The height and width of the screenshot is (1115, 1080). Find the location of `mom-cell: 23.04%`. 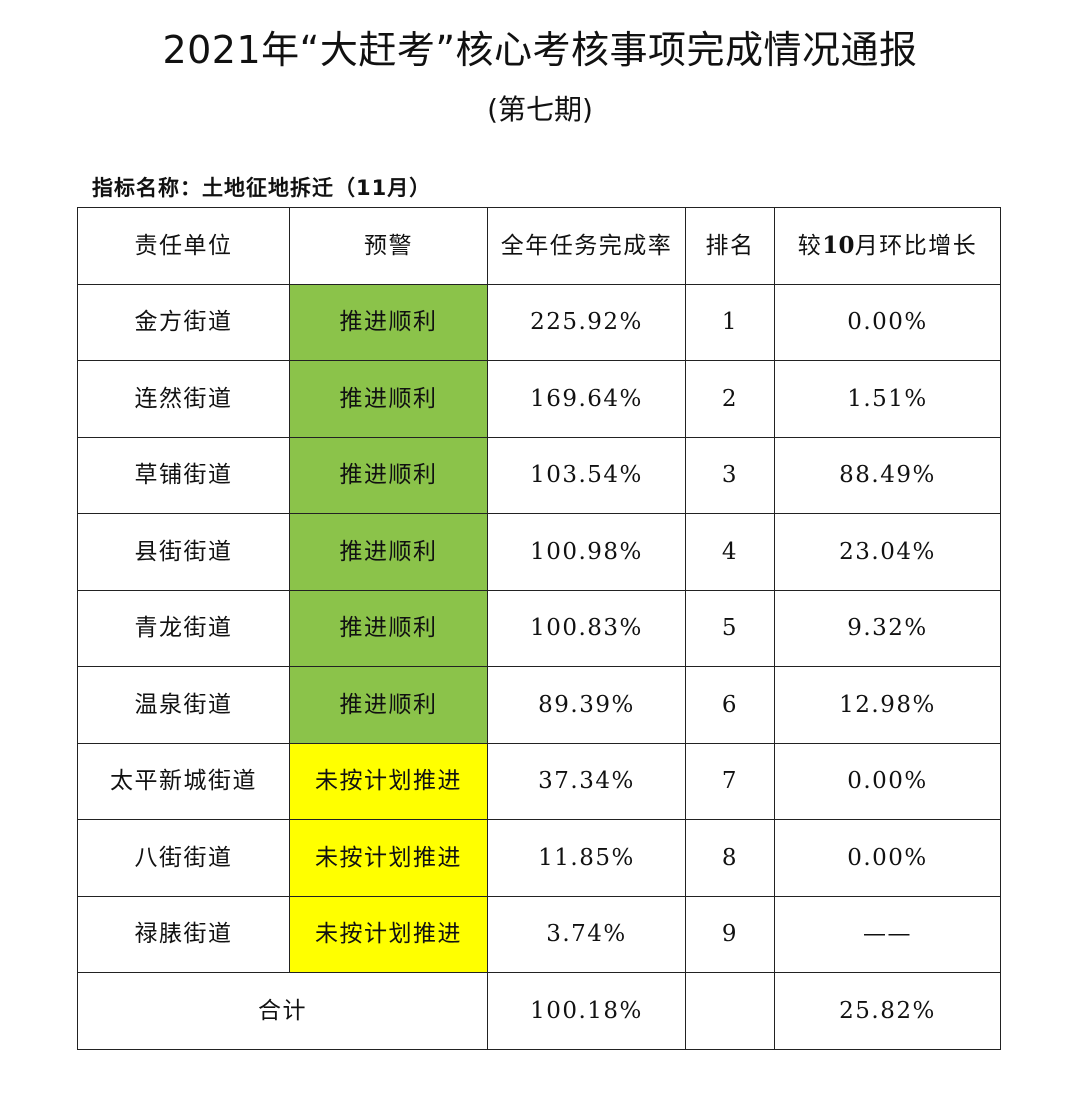

mom-cell: 23.04% is located at coordinates (887, 552).